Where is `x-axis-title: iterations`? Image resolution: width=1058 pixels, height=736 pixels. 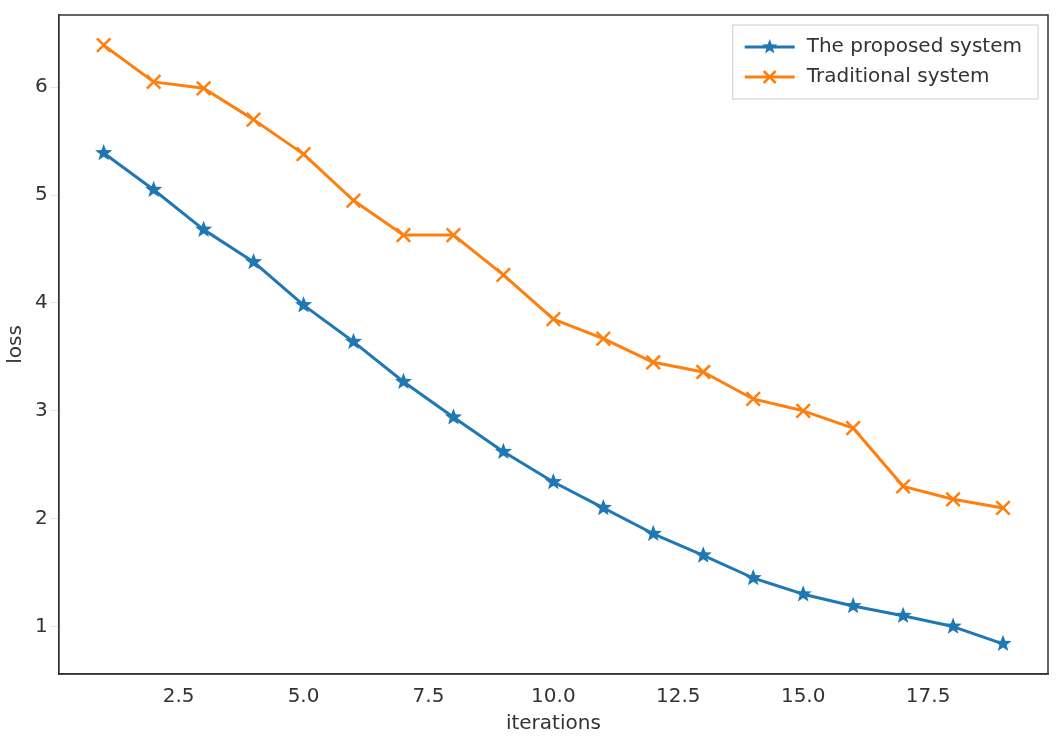
x-axis-title: iterations is located at coordinates (553, 722).